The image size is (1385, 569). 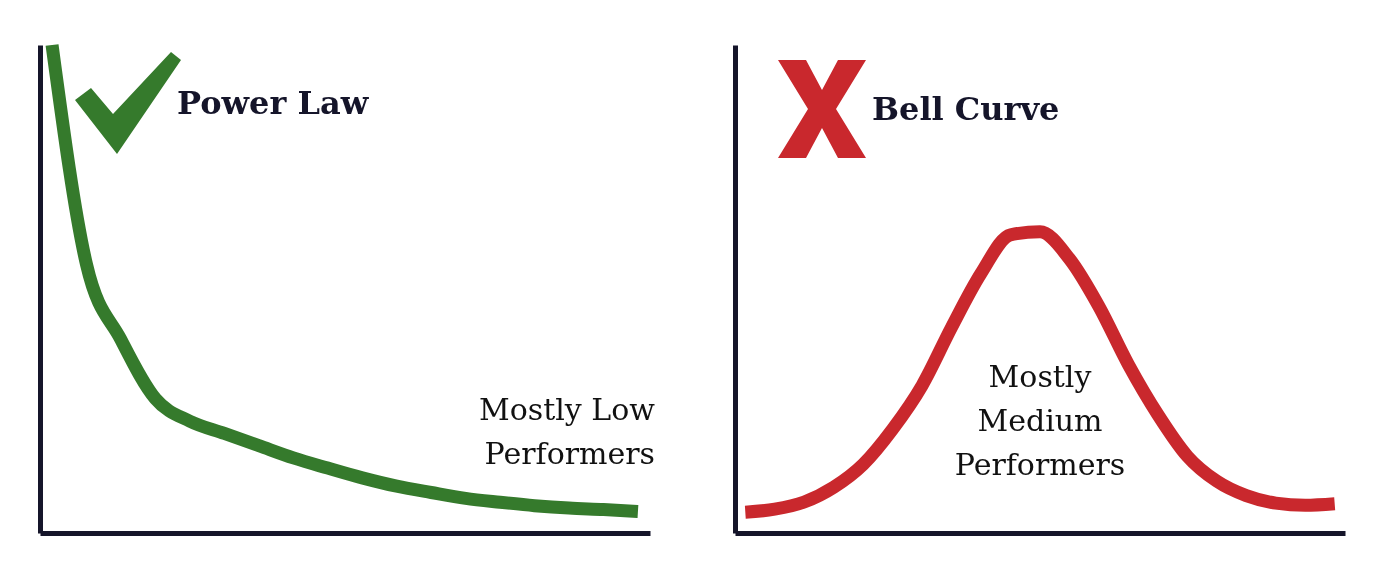 What do you see at coordinates (966, 109) in the screenshot?
I see `chart-title: Bell Curve` at bounding box center [966, 109].